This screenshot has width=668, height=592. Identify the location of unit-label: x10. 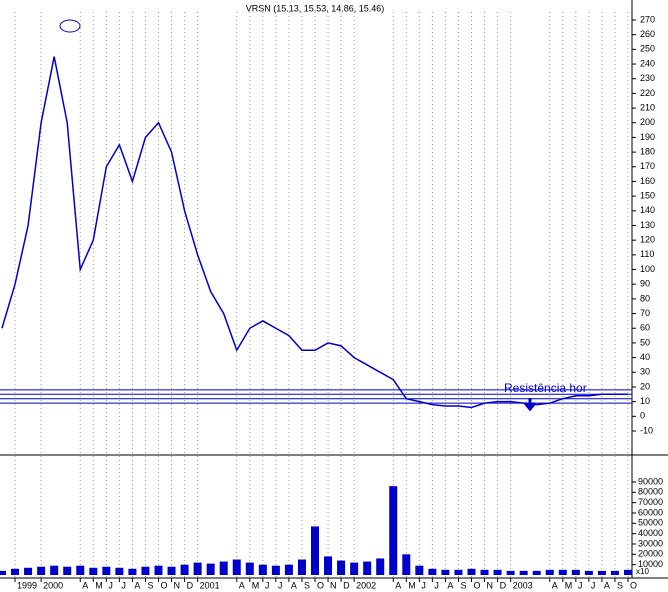
(642, 571).